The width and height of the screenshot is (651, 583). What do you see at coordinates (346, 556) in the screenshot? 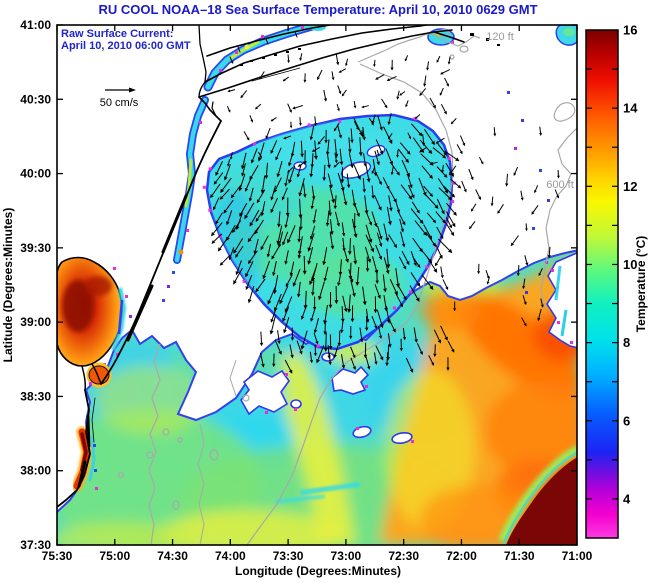
I see `x-tick-label: 73:00` at bounding box center [346, 556].